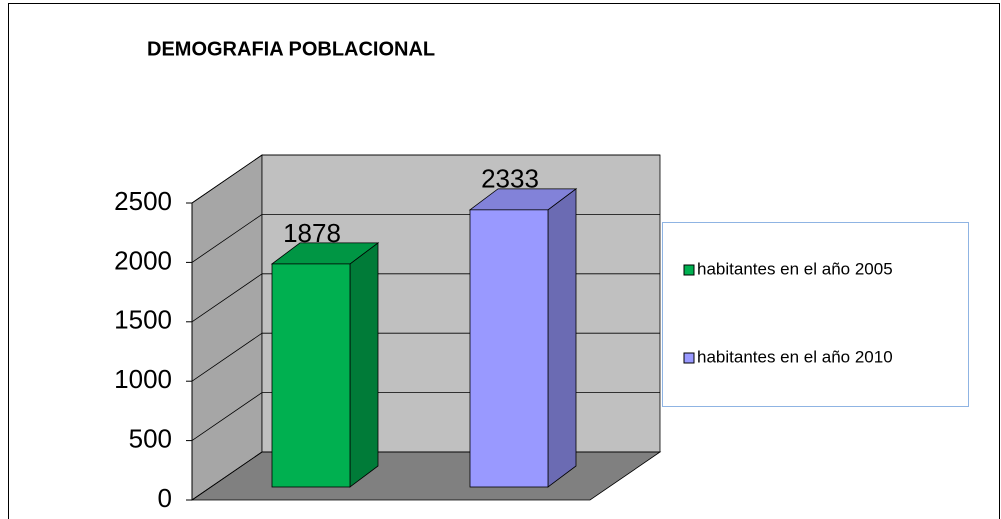 The height and width of the screenshot is (519, 1001). What do you see at coordinates (143, 320) in the screenshot?
I see `y-tick-label: 1500` at bounding box center [143, 320].